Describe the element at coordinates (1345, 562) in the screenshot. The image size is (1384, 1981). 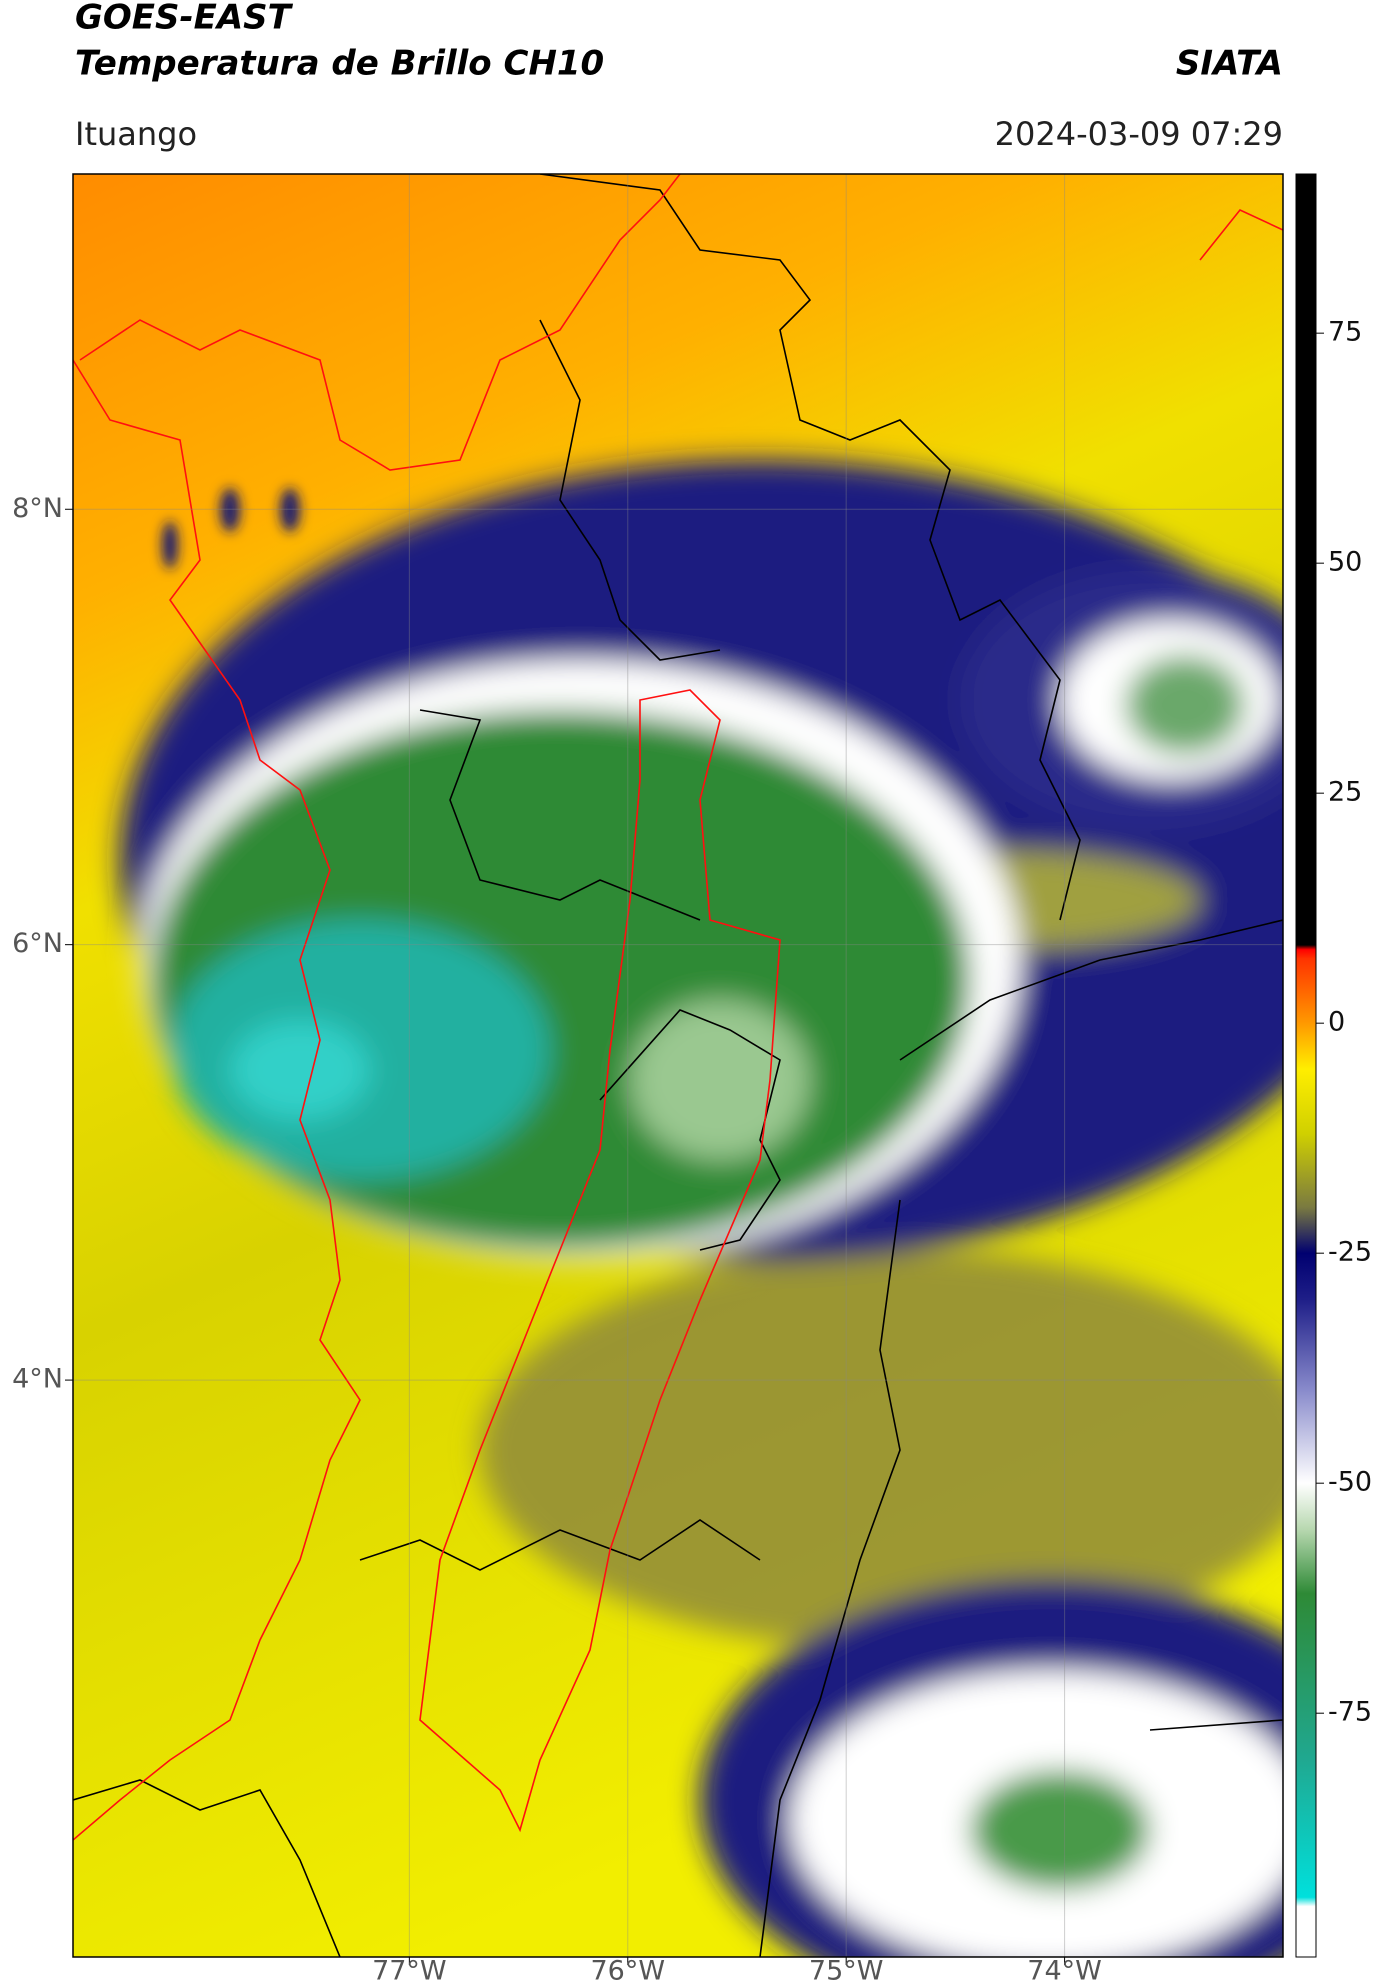
I see `colorbar-tick-label: 50` at that location.